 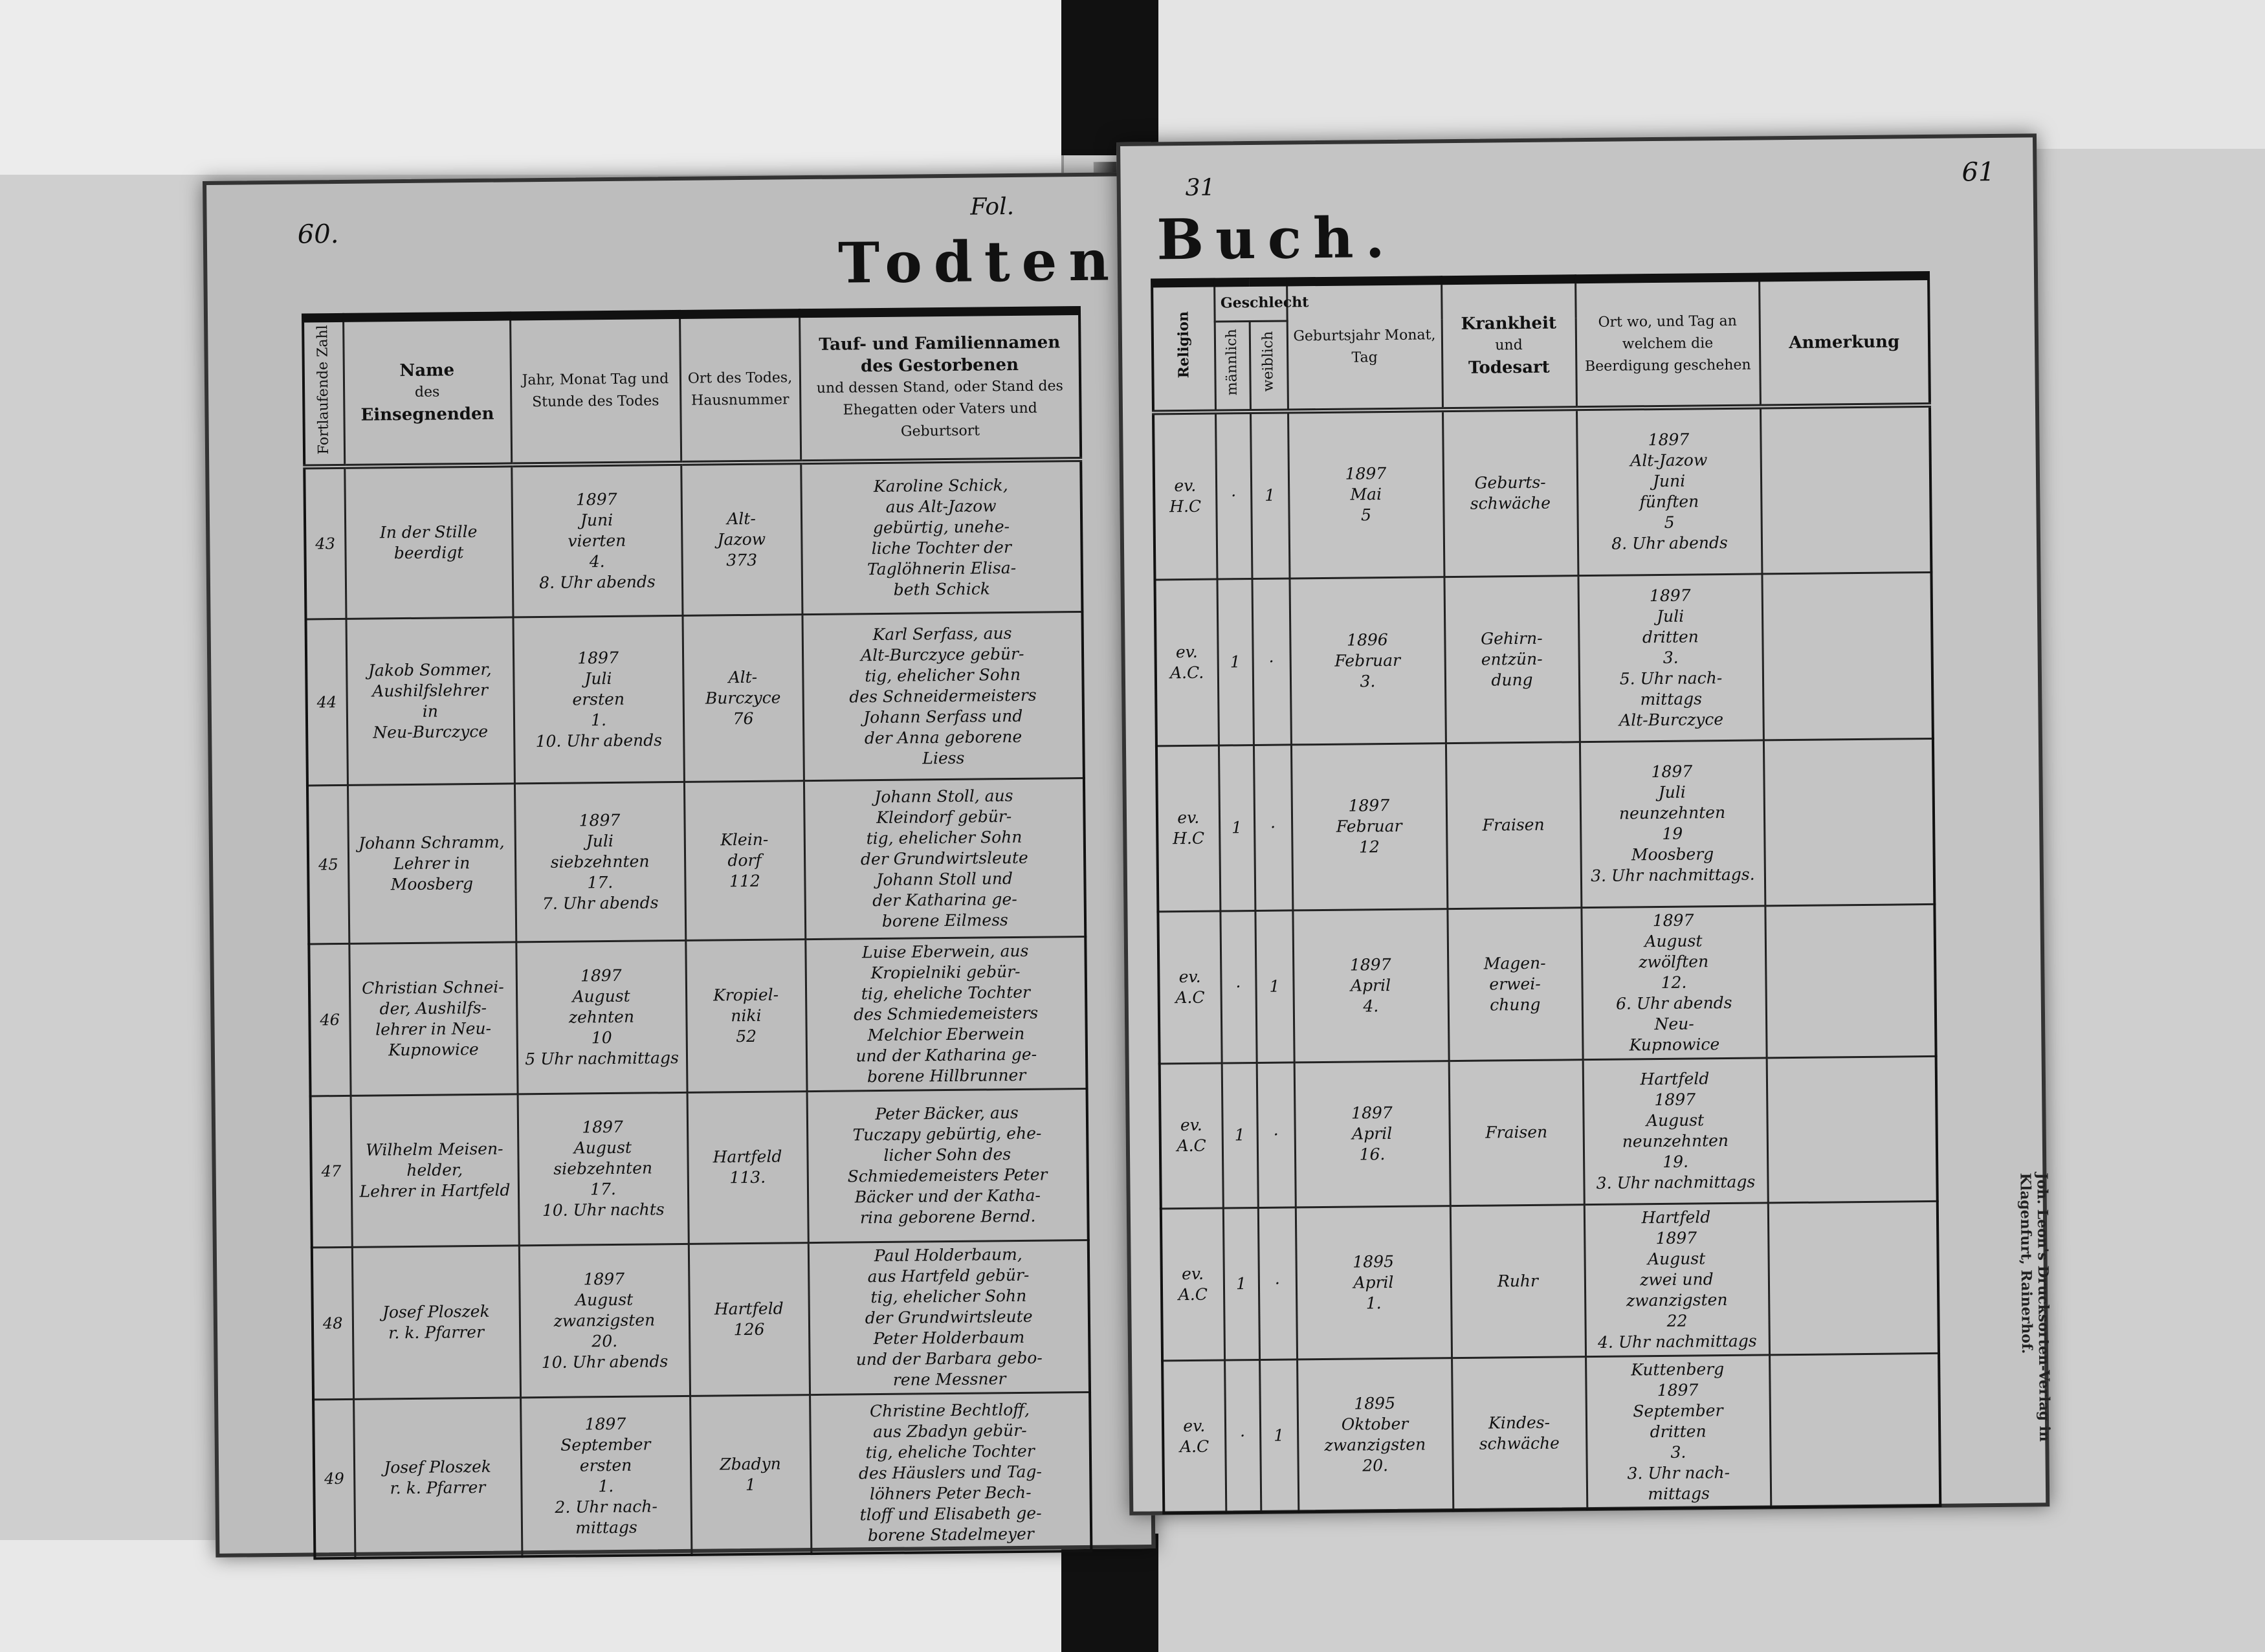 I want to click on religion: ev. A.C., so click(x=1187, y=662).